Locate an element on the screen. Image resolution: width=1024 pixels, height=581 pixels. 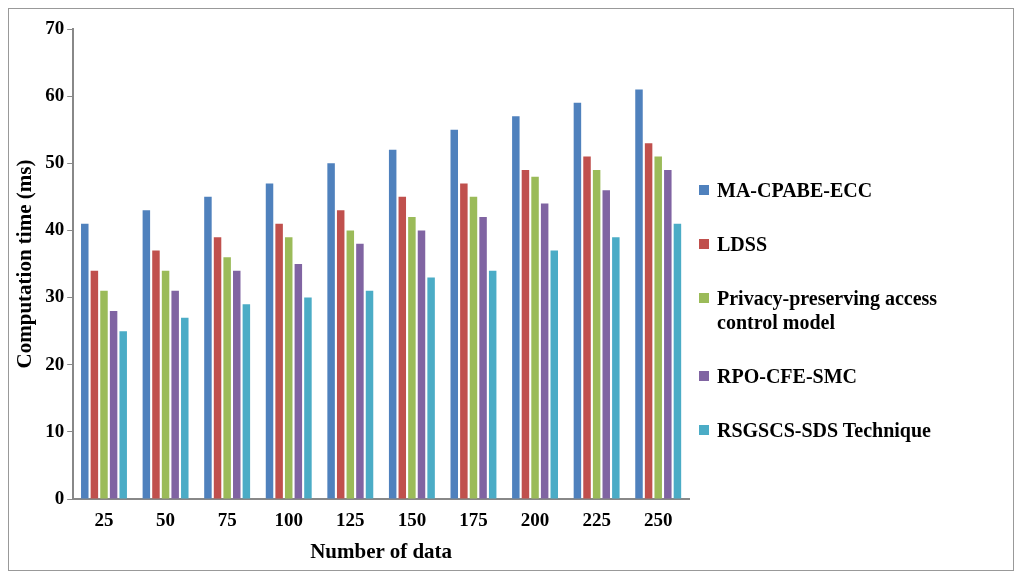
x-tick-label: 250 is located at coordinates (658, 520).